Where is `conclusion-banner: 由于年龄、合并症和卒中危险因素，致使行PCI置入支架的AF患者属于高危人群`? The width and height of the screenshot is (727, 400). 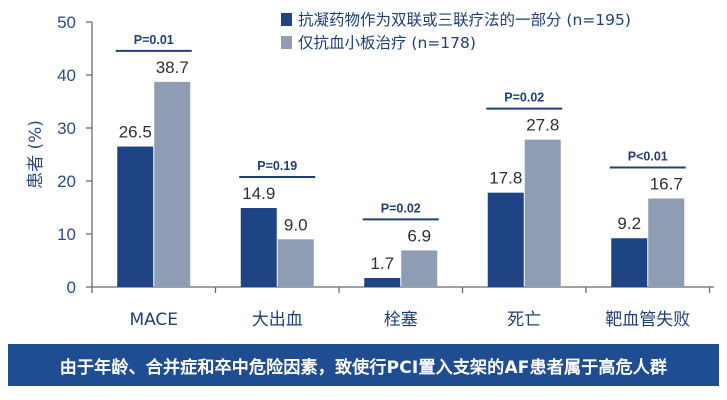 conclusion-banner: 由于年龄、合并症和卒中危险因素，致使行PCI置入支架的AF患者属于高危人群 is located at coordinates (363, 365).